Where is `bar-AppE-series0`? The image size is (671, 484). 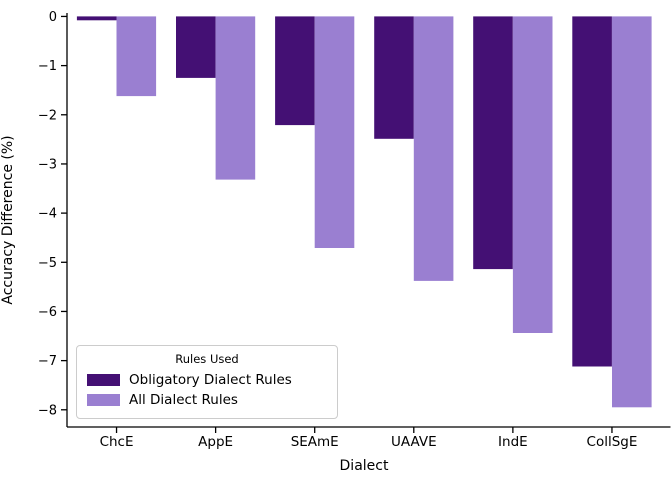 bar-AppE-series0 is located at coordinates (196, 47).